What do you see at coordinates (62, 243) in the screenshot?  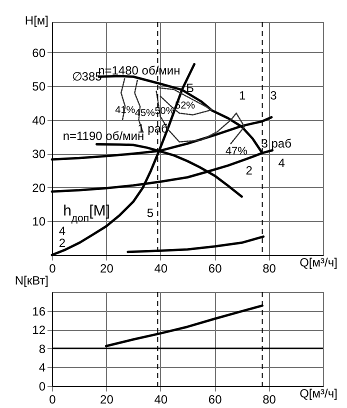 I see `y2-tick-label: 2` at bounding box center [62, 243].